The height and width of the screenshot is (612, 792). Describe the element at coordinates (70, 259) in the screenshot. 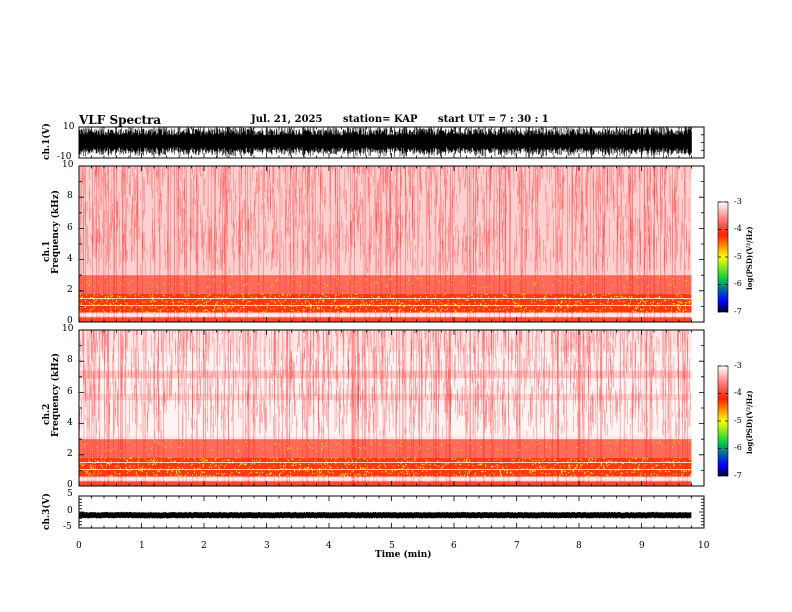

I see `spec1-ytick: 4` at that location.